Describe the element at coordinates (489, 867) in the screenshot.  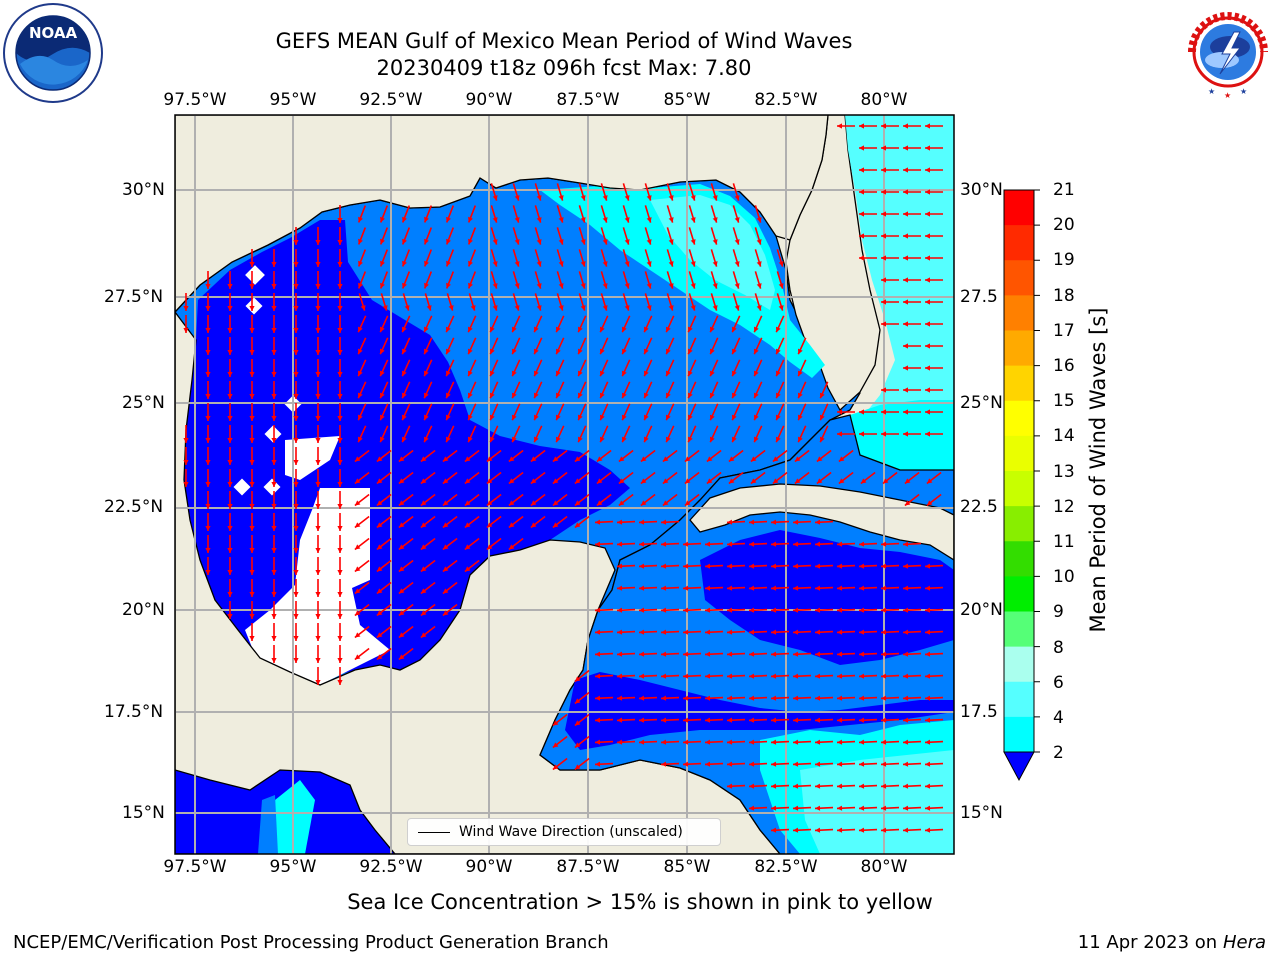
I see `lon-label-bottom: 90°W` at that location.